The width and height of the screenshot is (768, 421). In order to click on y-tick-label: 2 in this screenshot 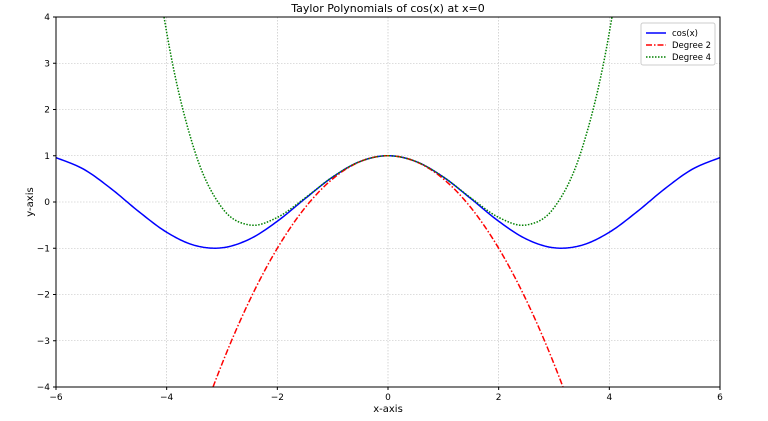, I will do `click(47, 111)`.